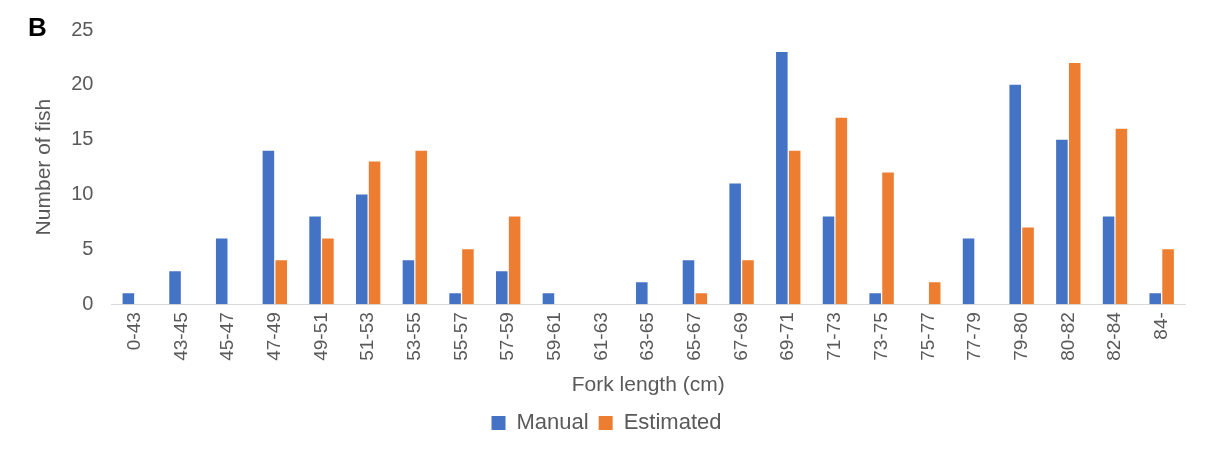 This screenshot has height=457, width=1213. I want to click on x-tick-label: 84-, so click(1160, 326).